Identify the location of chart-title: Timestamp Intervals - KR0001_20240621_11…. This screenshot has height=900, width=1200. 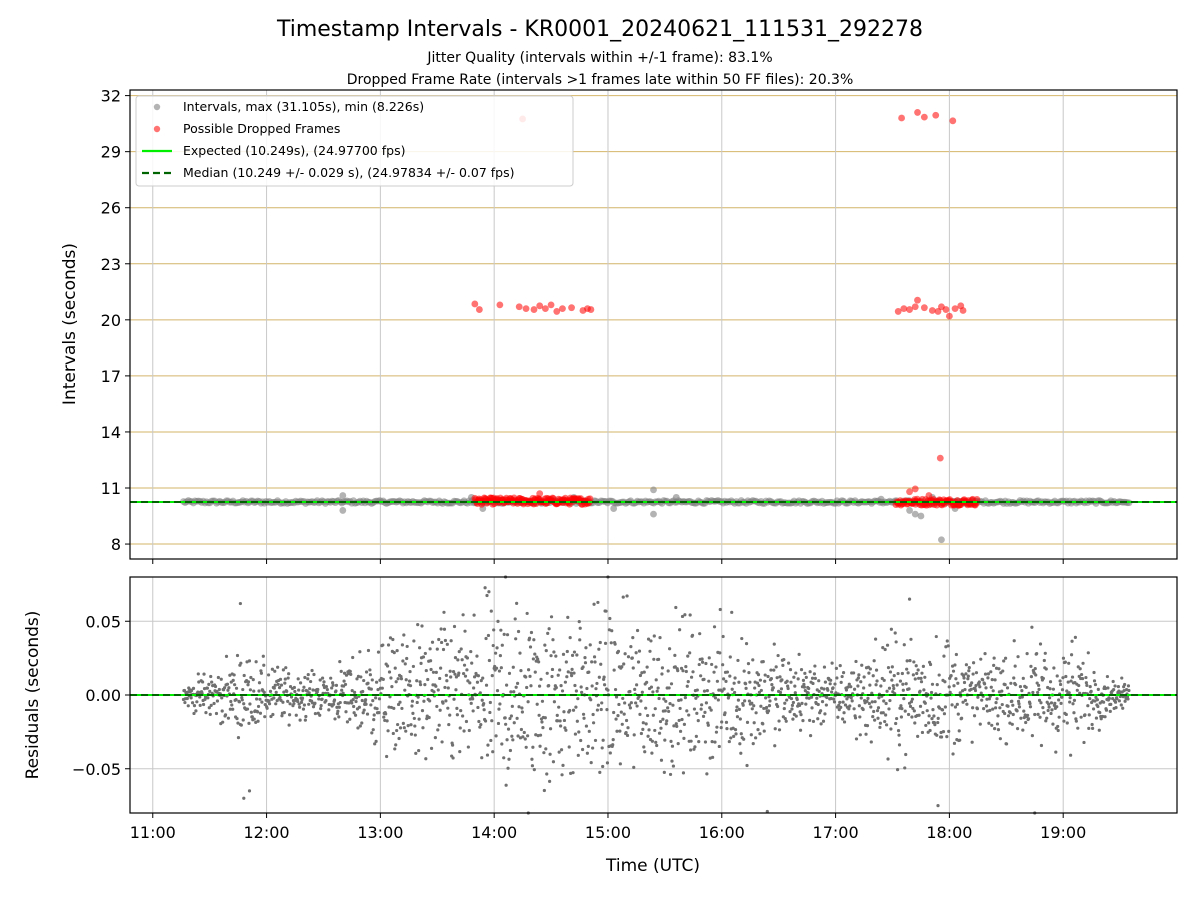
(599, 29).